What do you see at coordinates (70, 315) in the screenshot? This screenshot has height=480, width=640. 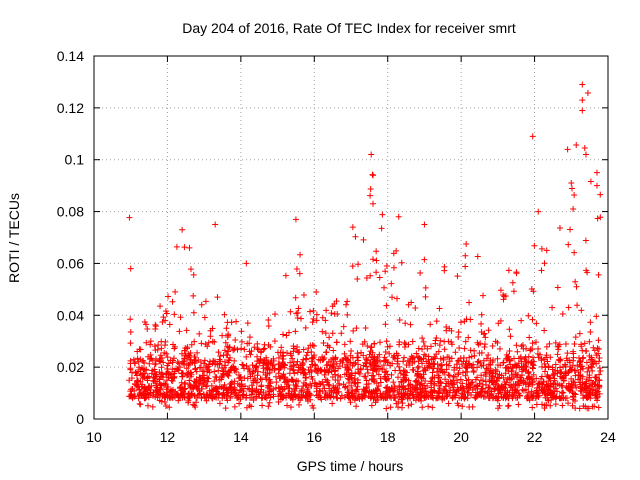 I see `y-tick-label: 0.04` at bounding box center [70, 315].